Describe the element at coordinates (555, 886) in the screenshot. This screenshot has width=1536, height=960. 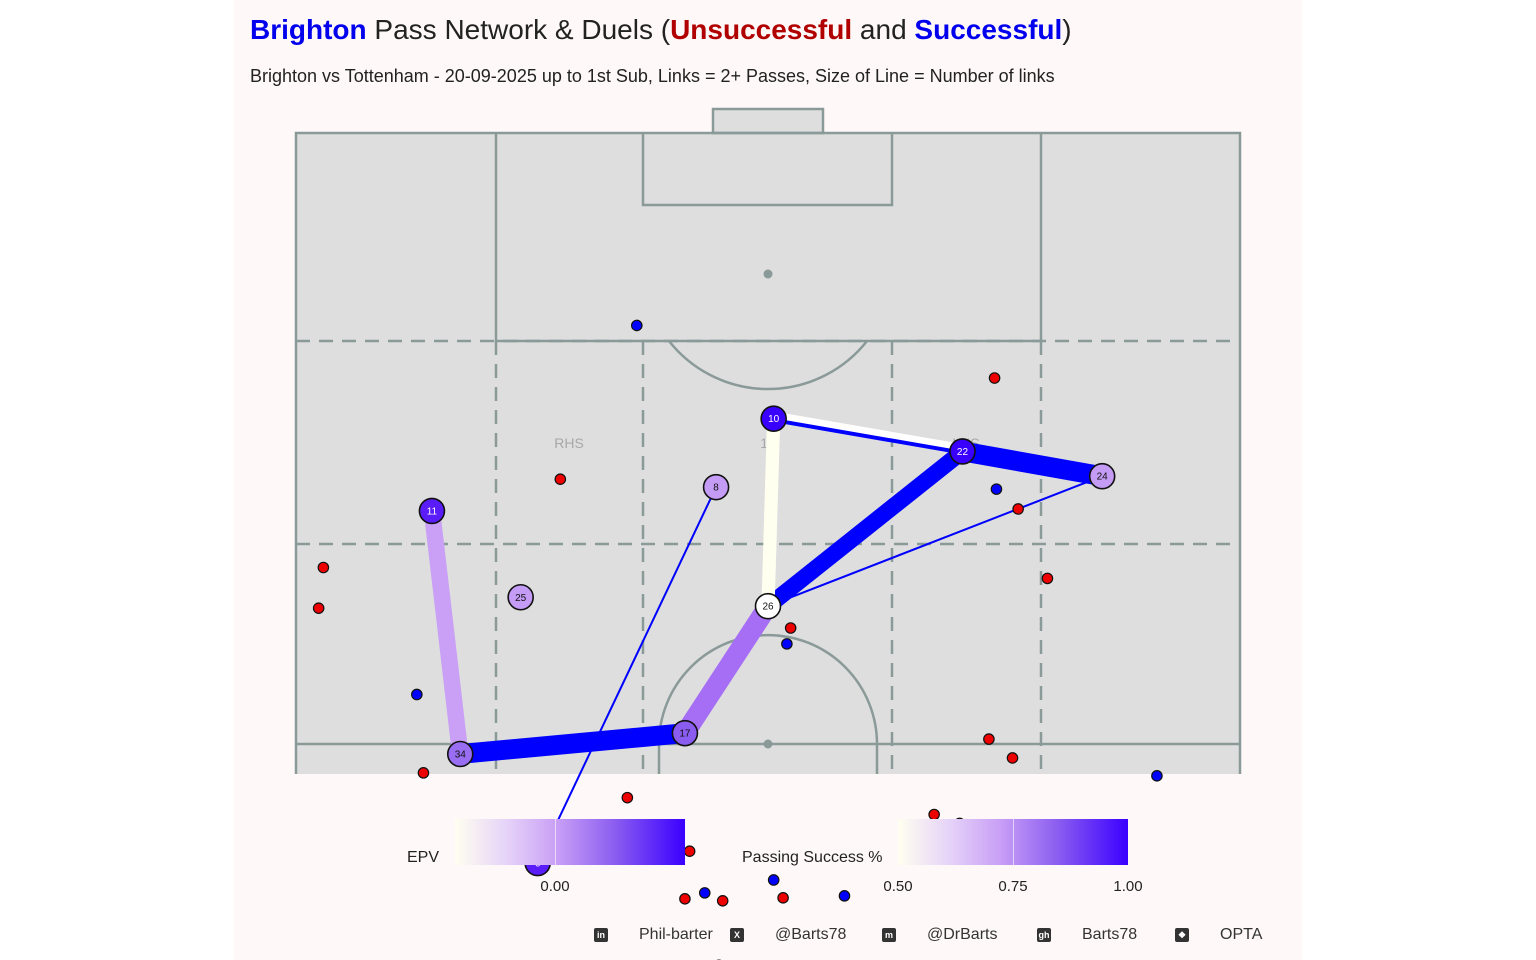
I see `legend-epv-tick: 0.00` at that location.